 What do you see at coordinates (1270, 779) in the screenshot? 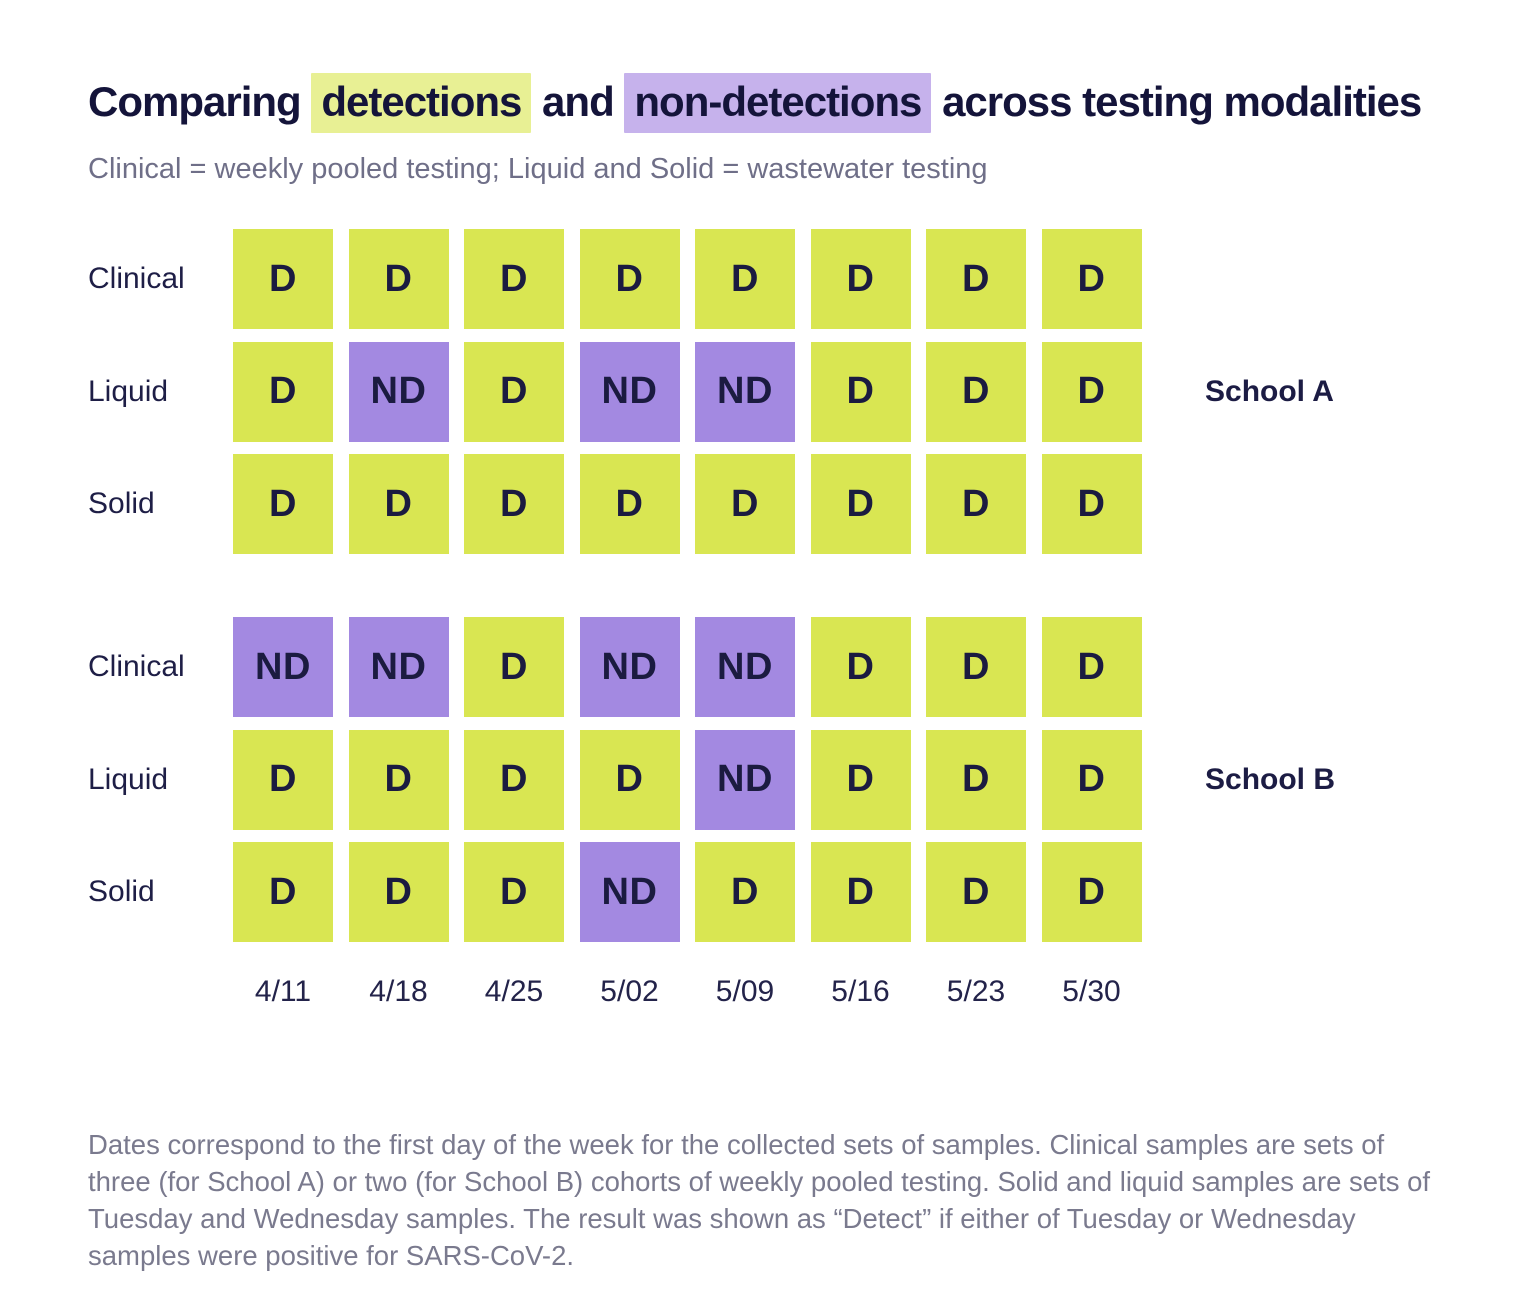
I see `group-label-school-b: School B` at bounding box center [1270, 779].